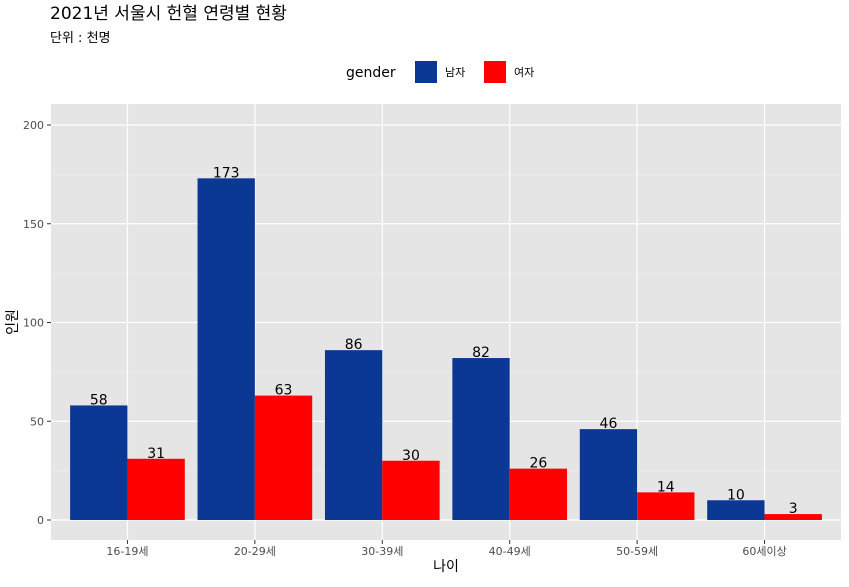 Image resolution: width=849 pixels, height=587 pixels. I want to click on legend-title: gender, so click(371, 73).